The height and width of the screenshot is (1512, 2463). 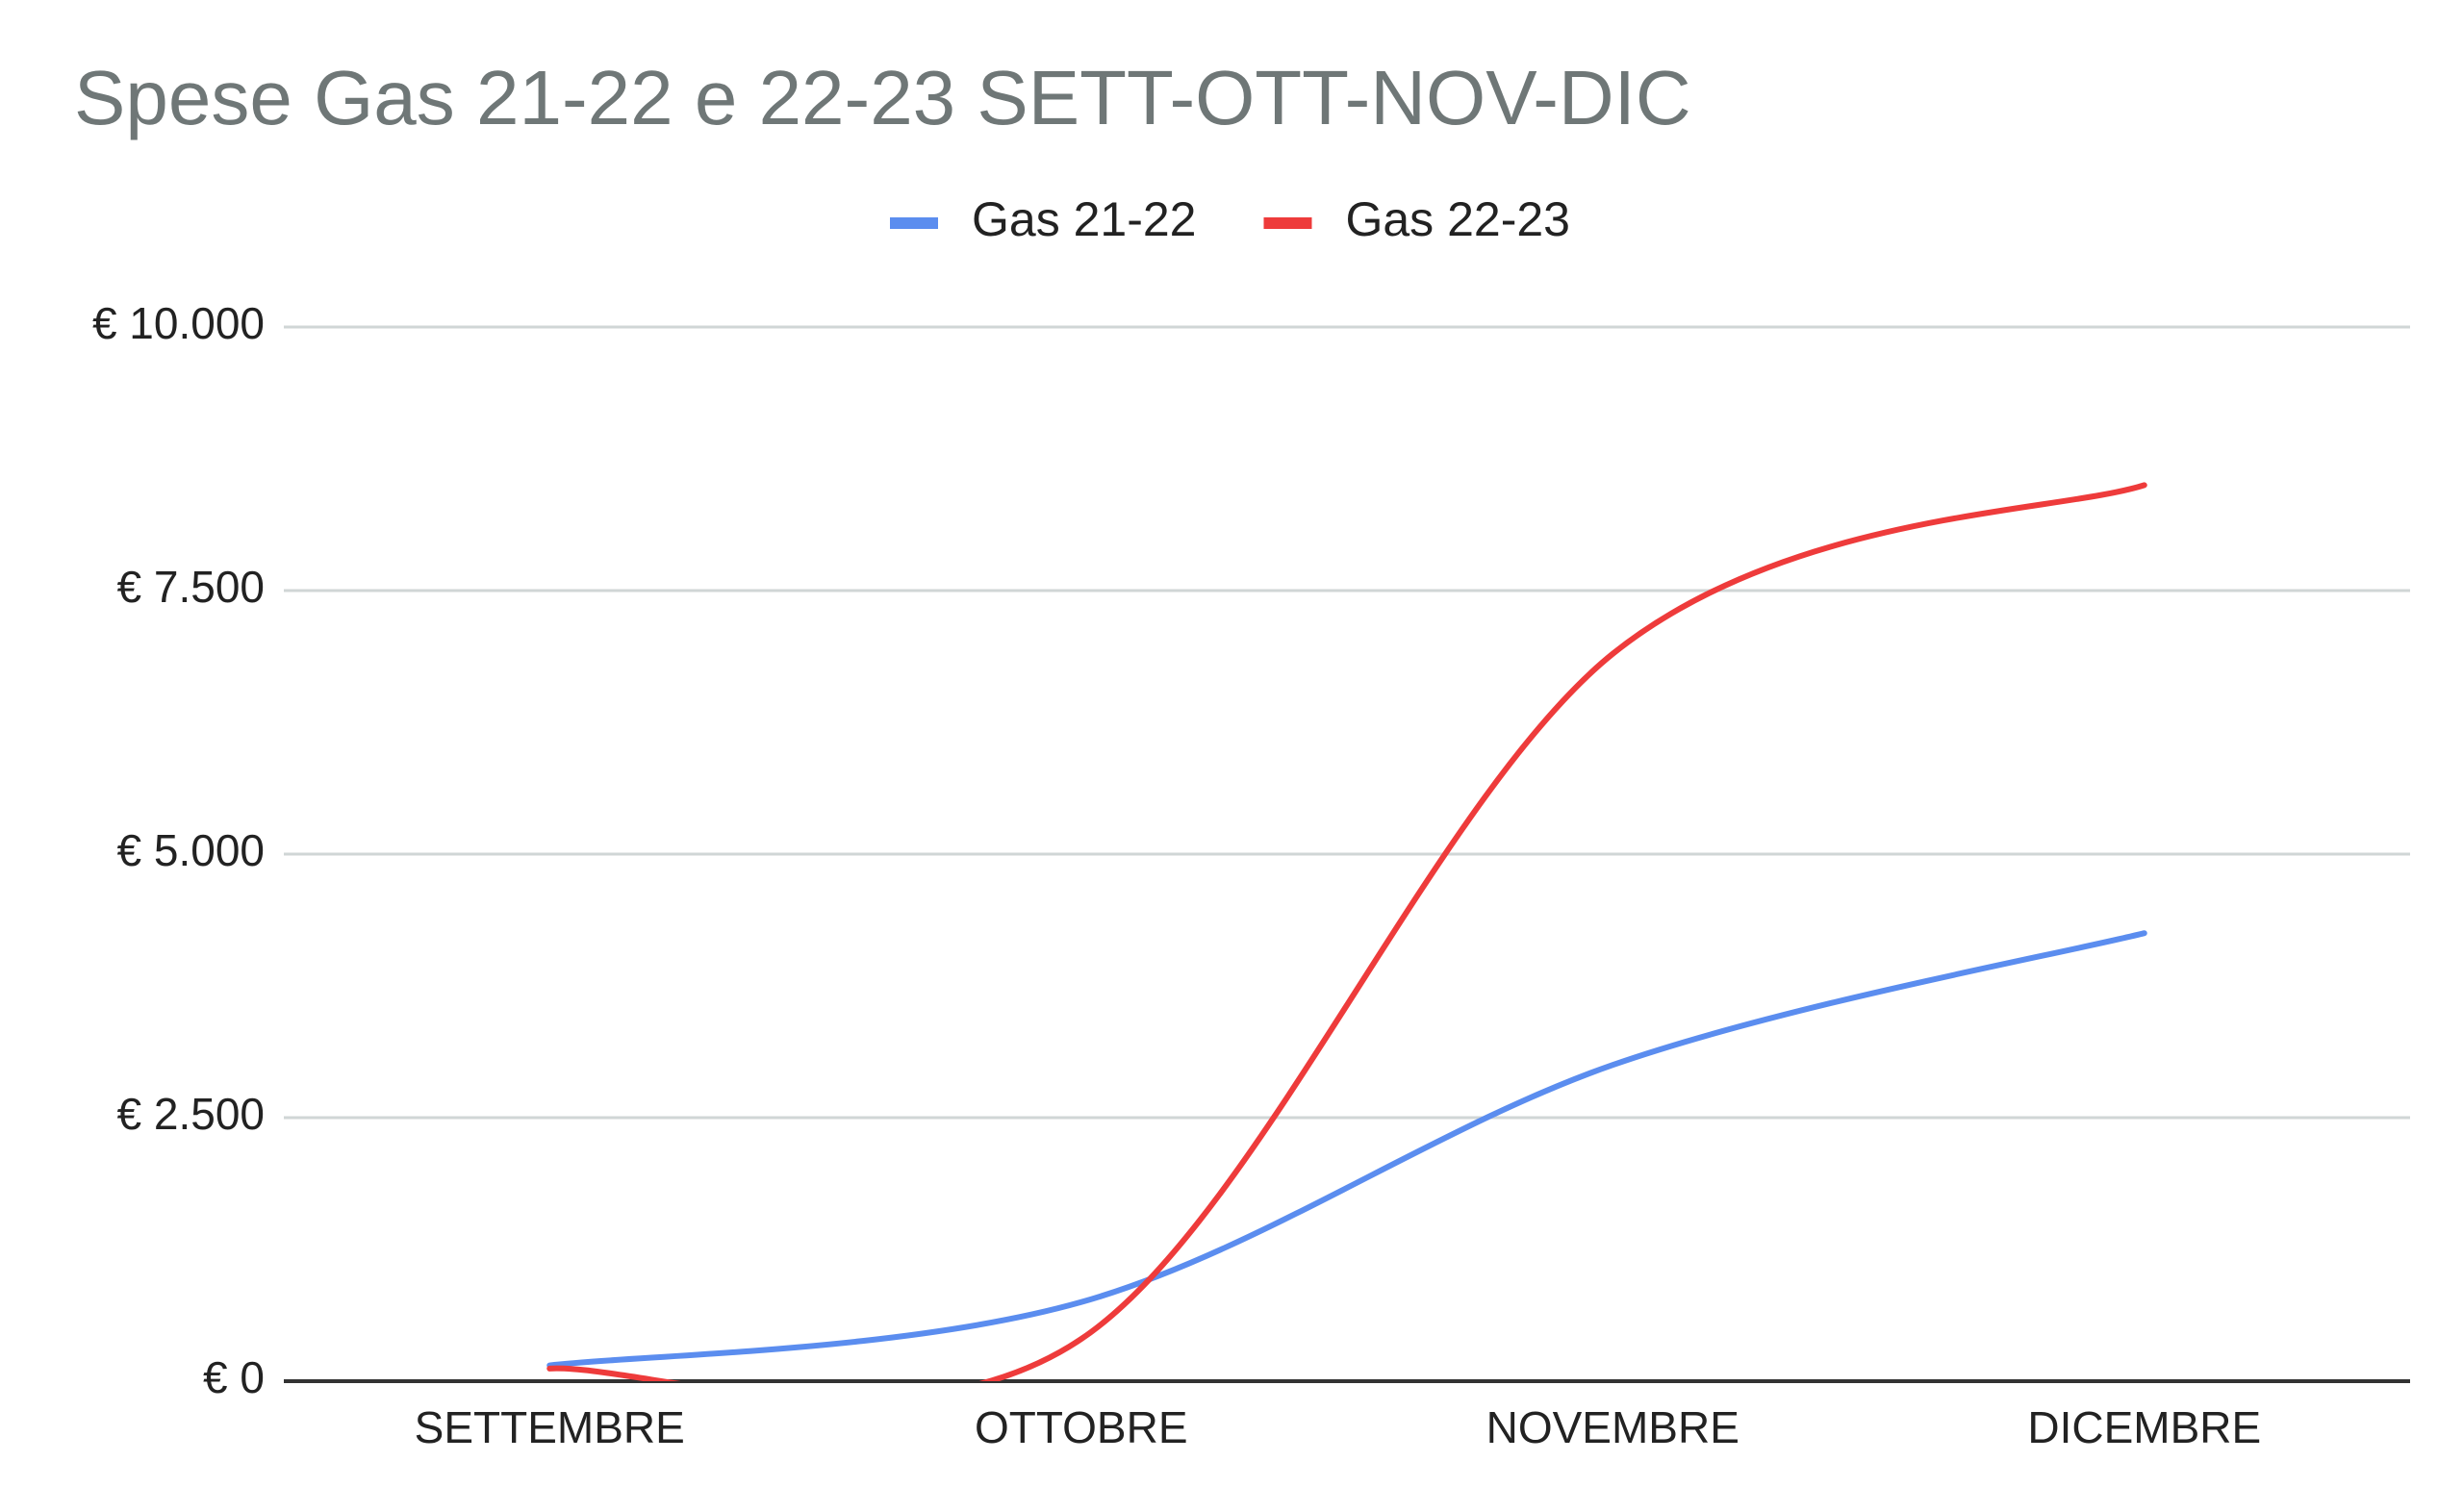 I want to click on y-tick-label: € 2.500, so click(x=191, y=1114).